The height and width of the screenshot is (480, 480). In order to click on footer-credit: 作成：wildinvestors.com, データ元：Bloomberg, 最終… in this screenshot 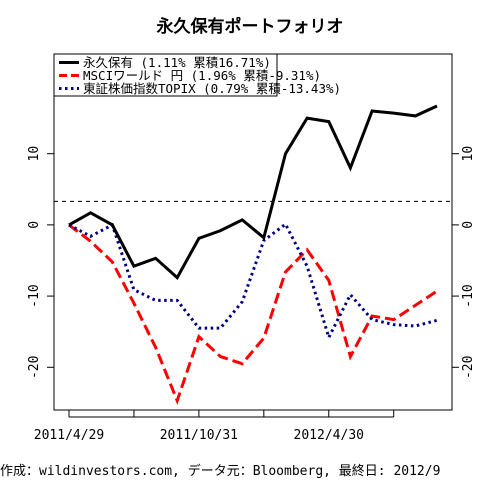, I will do `click(220, 471)`.